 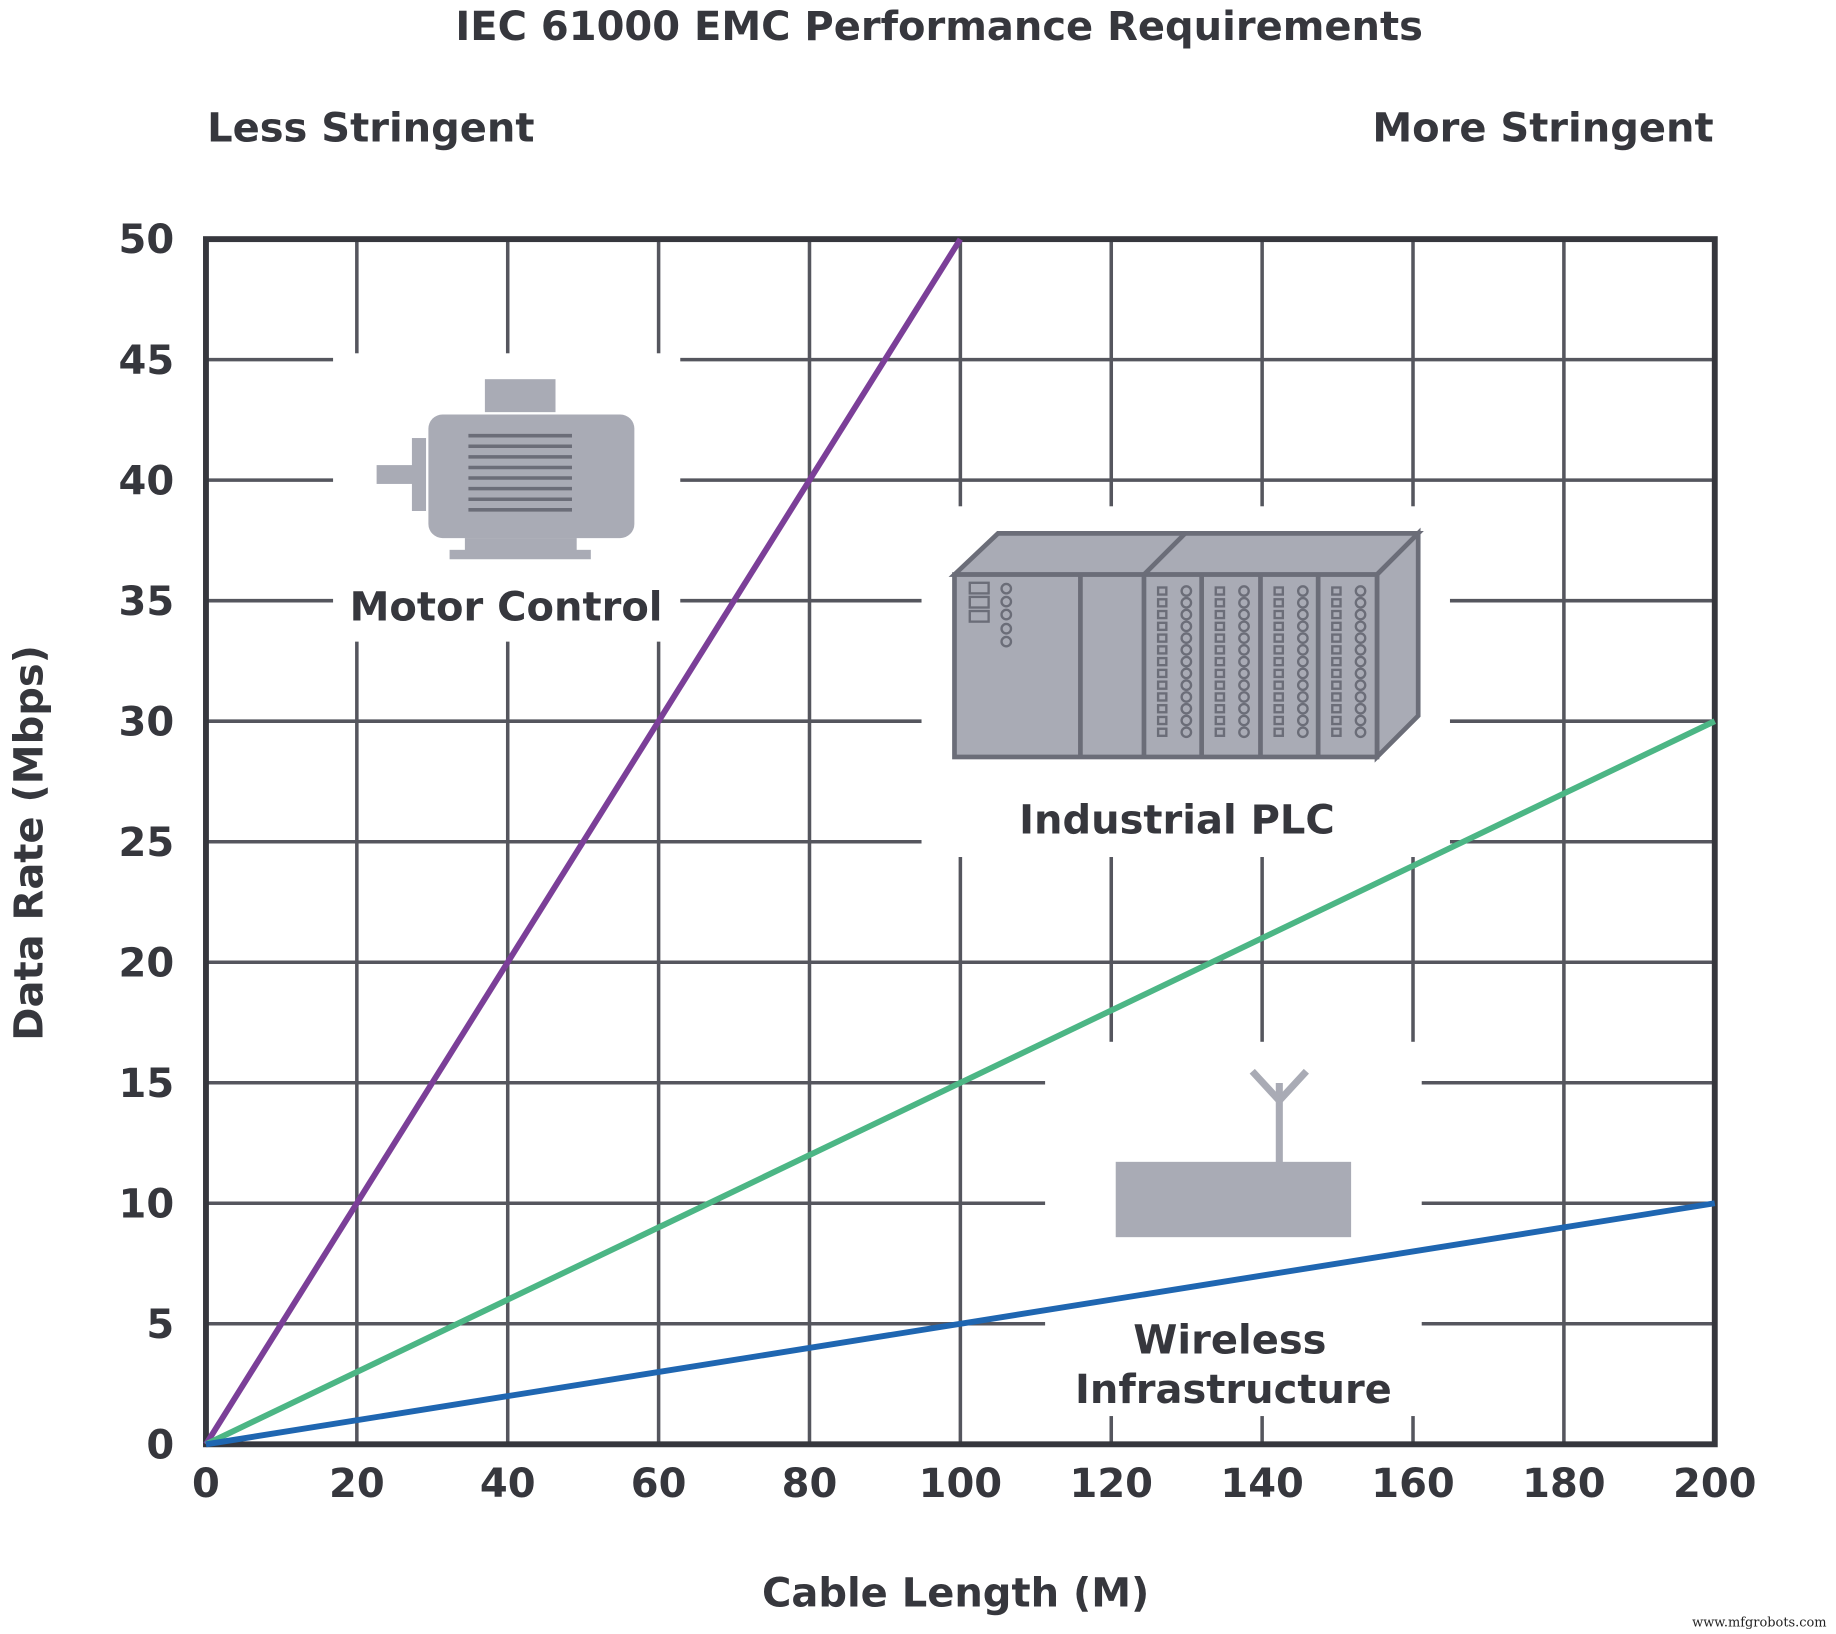 I want to click on less-stringent-label: Less Stringent, so click(x=370, y=128).